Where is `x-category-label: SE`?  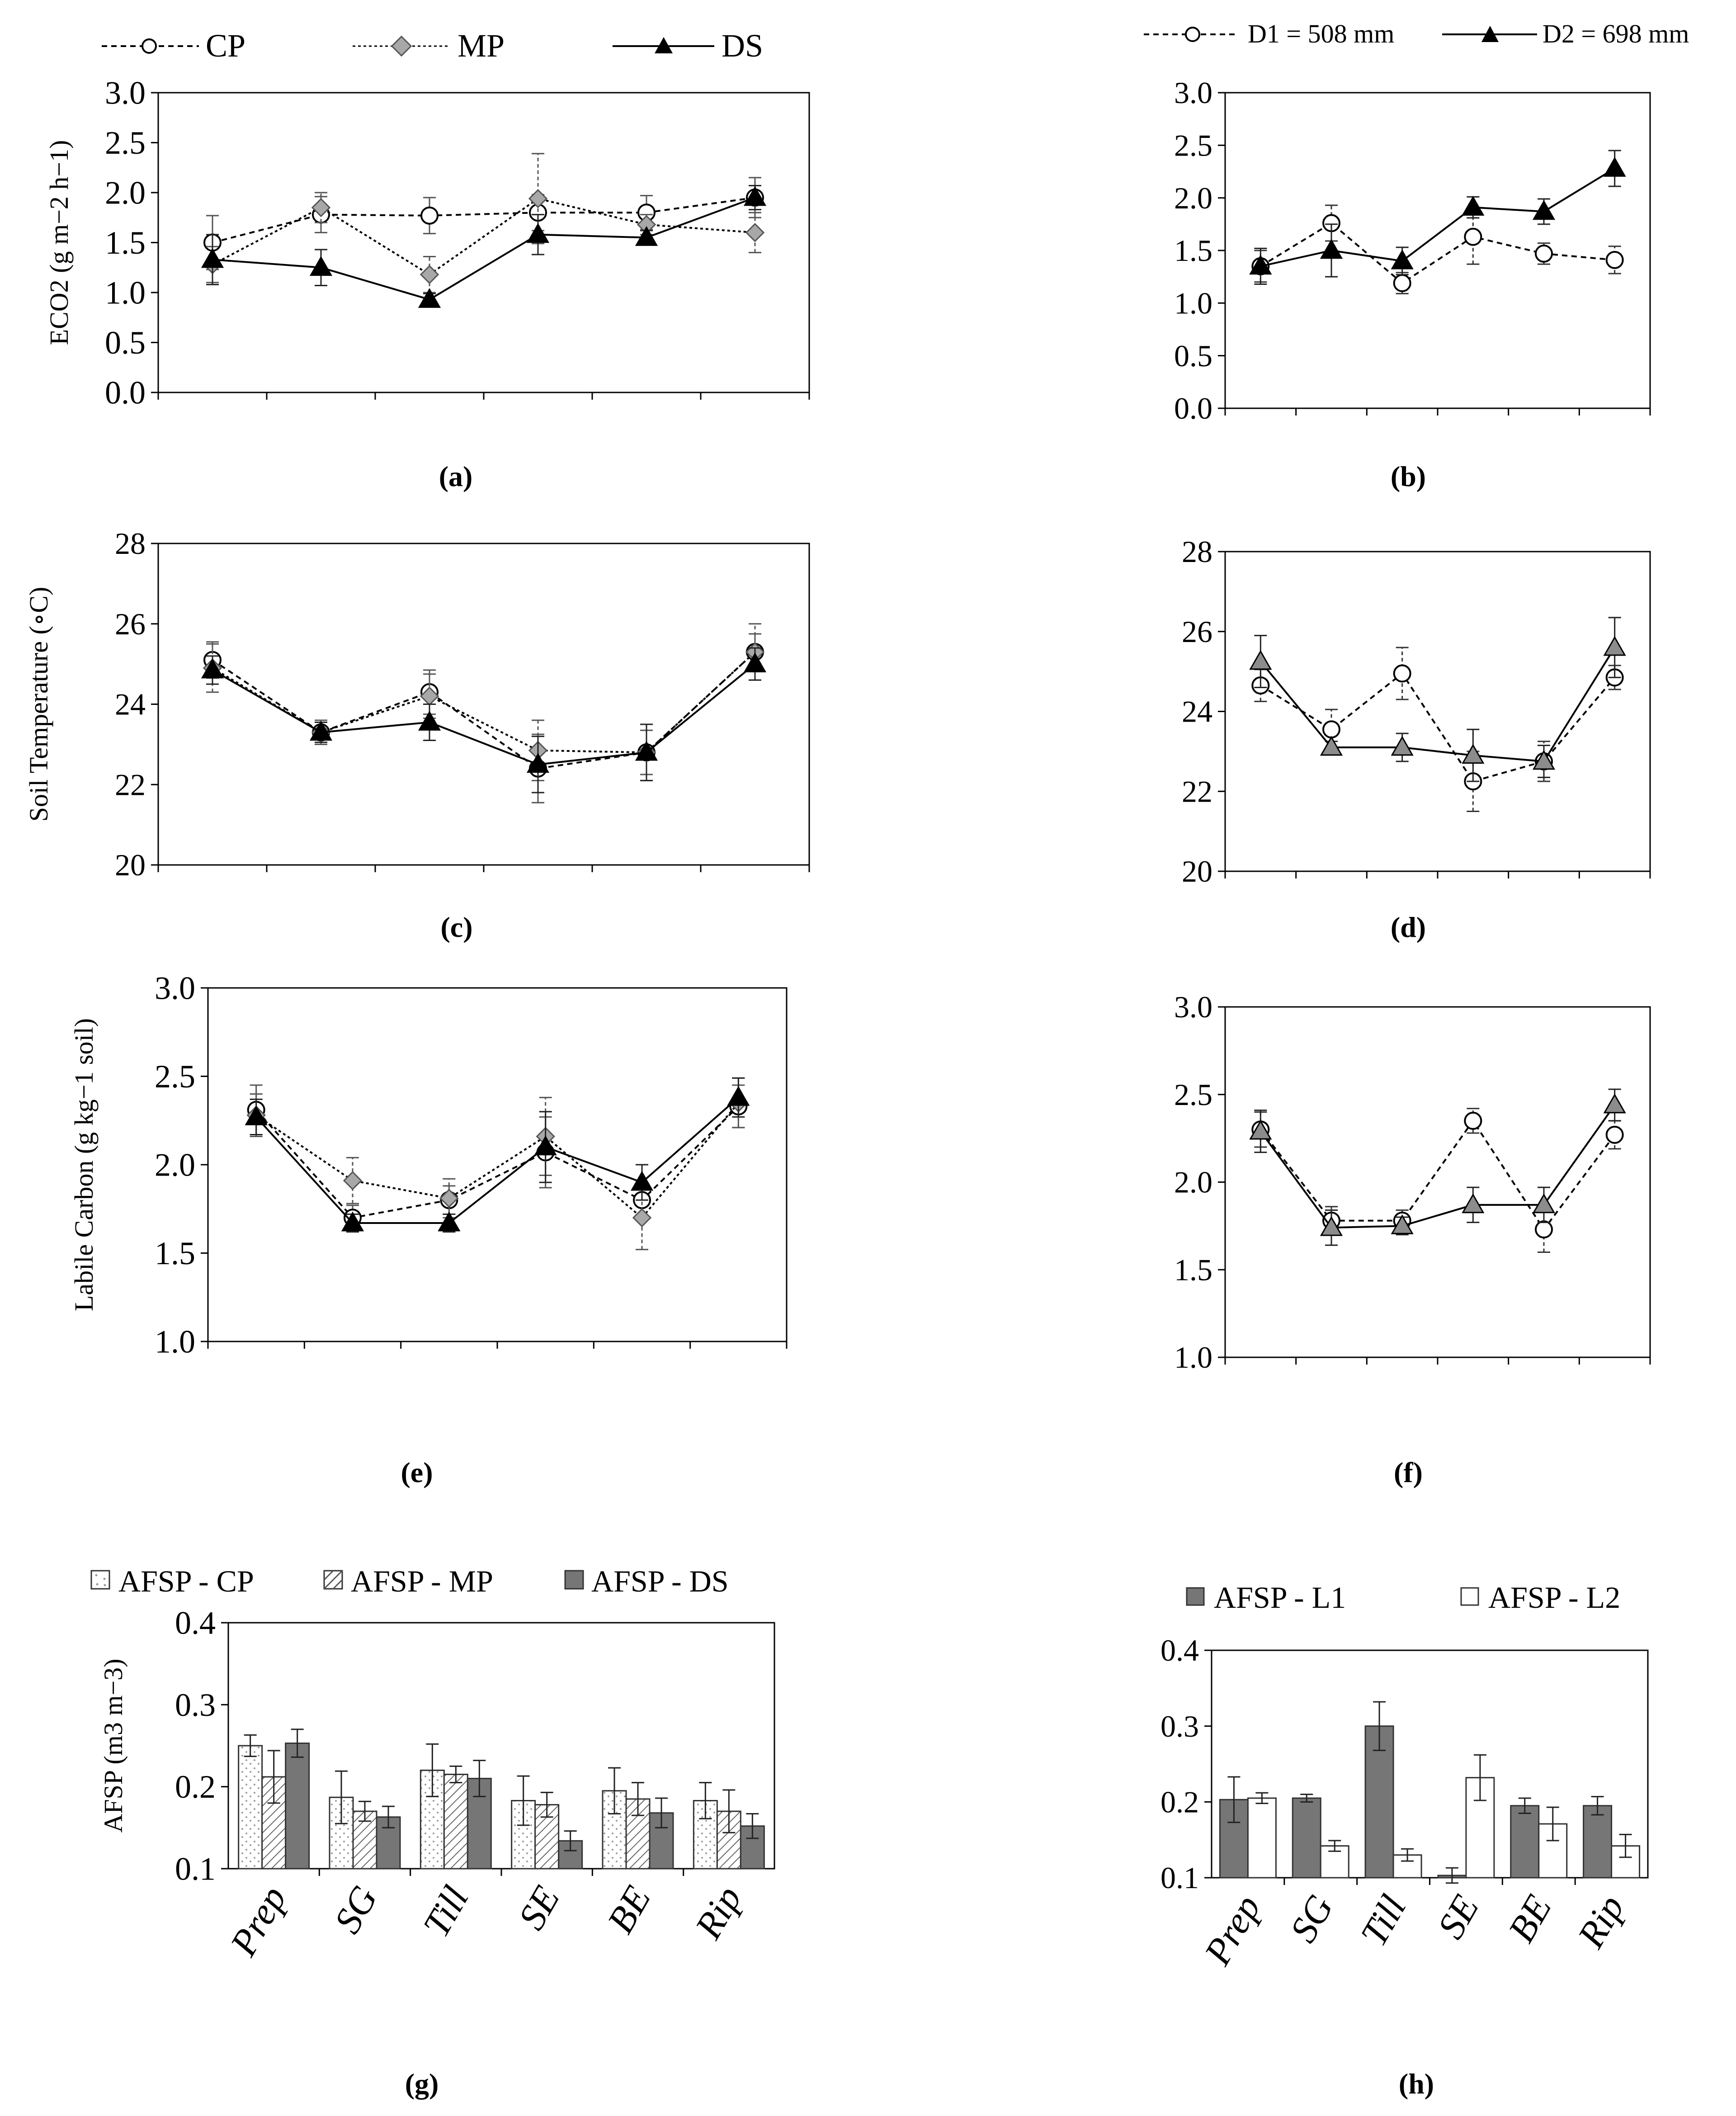 x-category-label: SE is located at coordinates (539, 1908).